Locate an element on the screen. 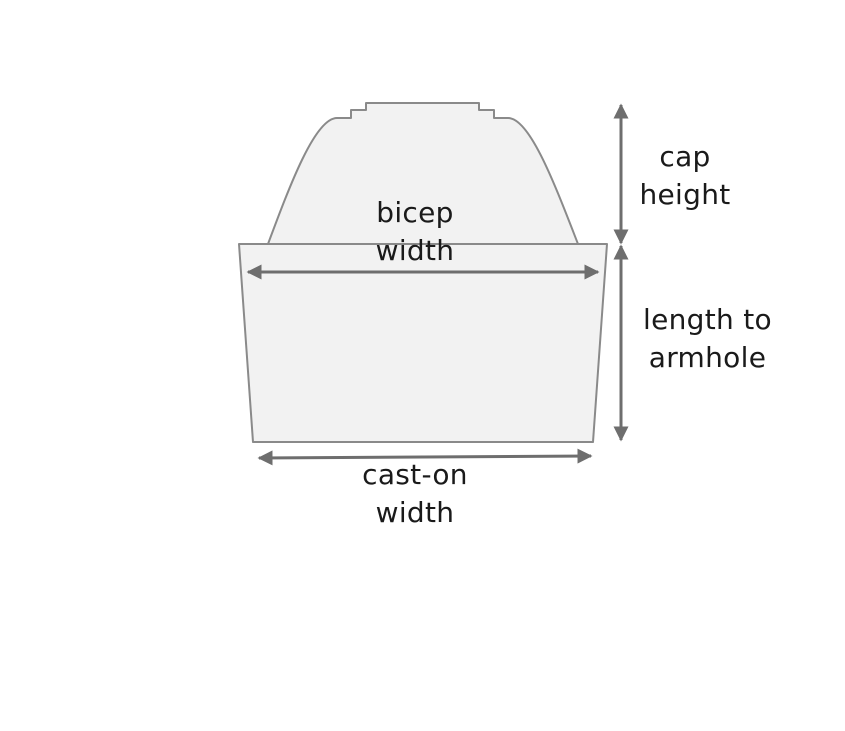  cap-height-label-line-1: cap is located at coordinates (685, 156).